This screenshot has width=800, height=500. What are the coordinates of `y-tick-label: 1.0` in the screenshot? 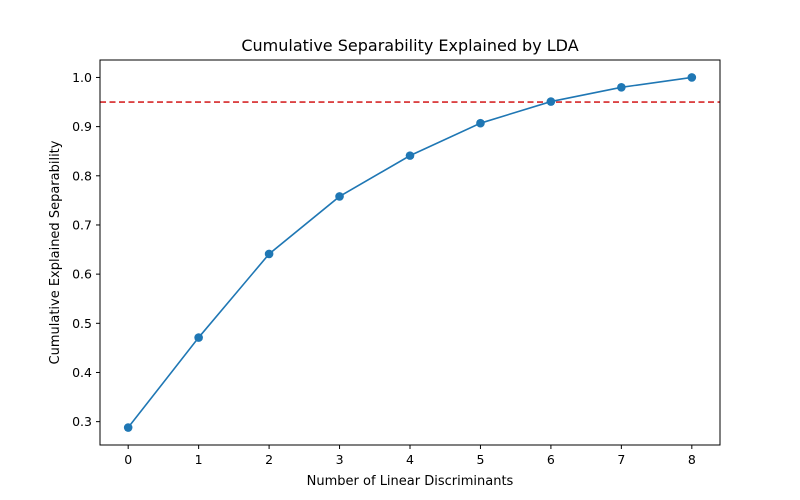 It's located at (82, 77).